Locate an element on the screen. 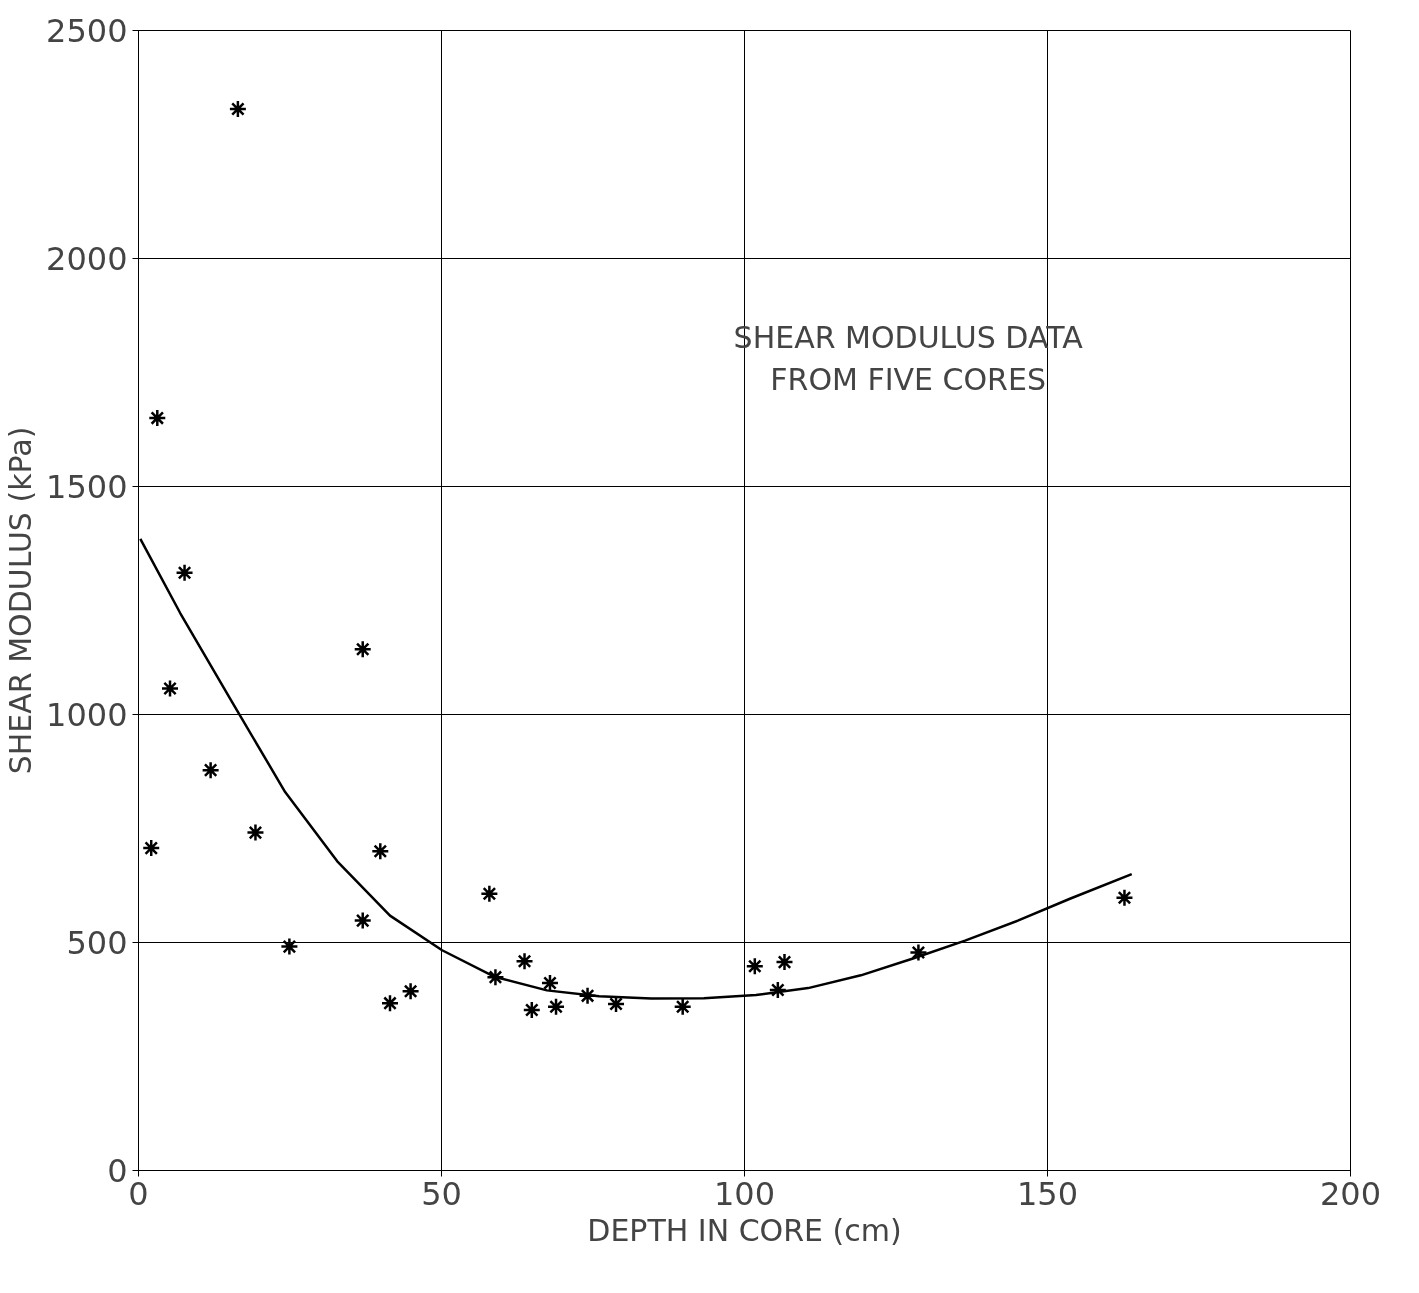  y-tick-label: 1500 is located at coordinates (87, 487).